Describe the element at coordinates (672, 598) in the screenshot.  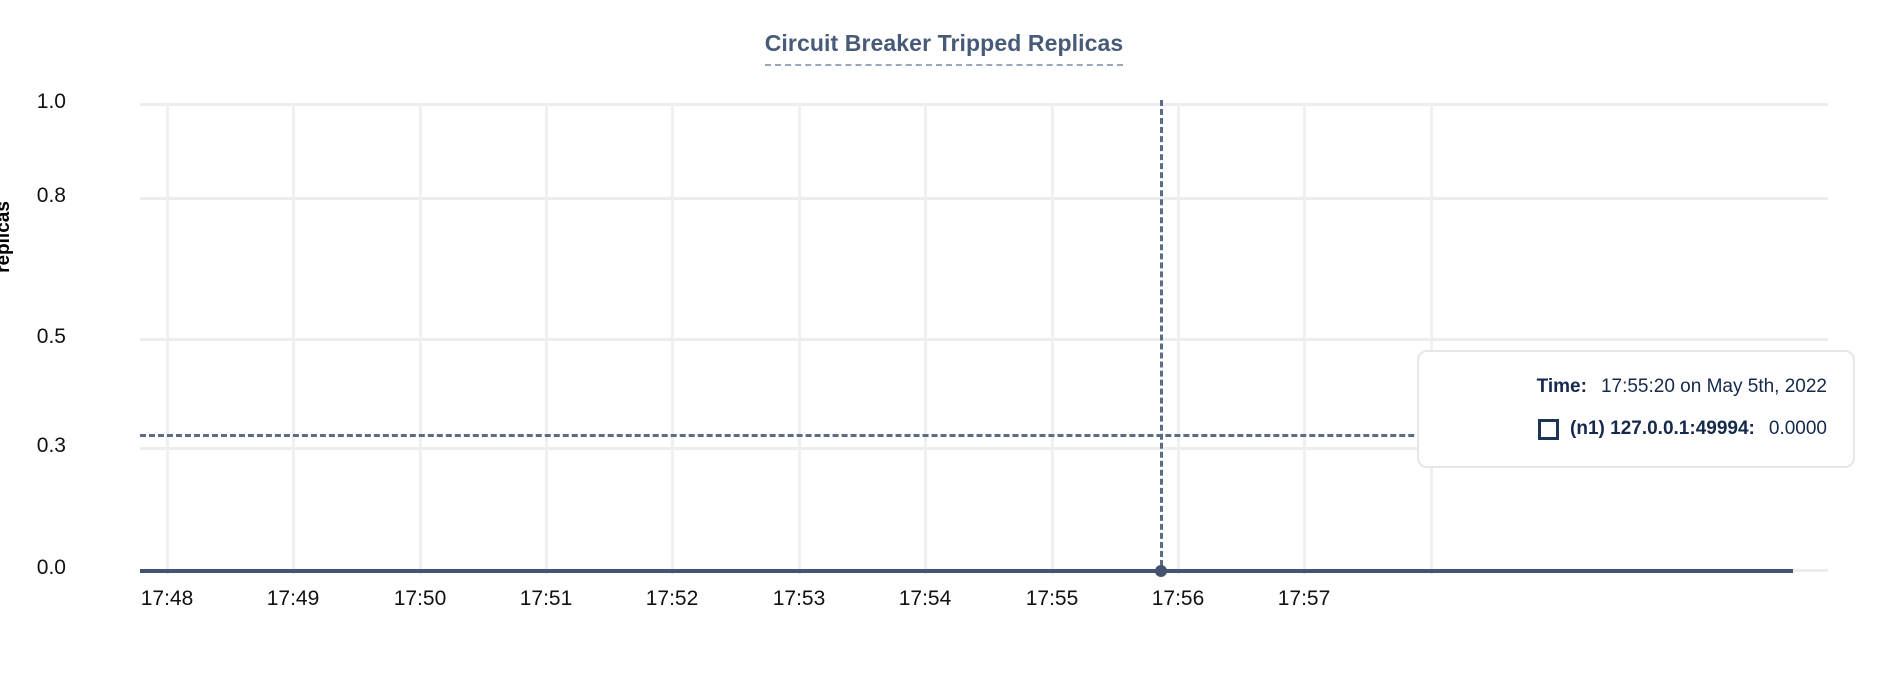
I see `x-tick-label: 17:52` at that location.